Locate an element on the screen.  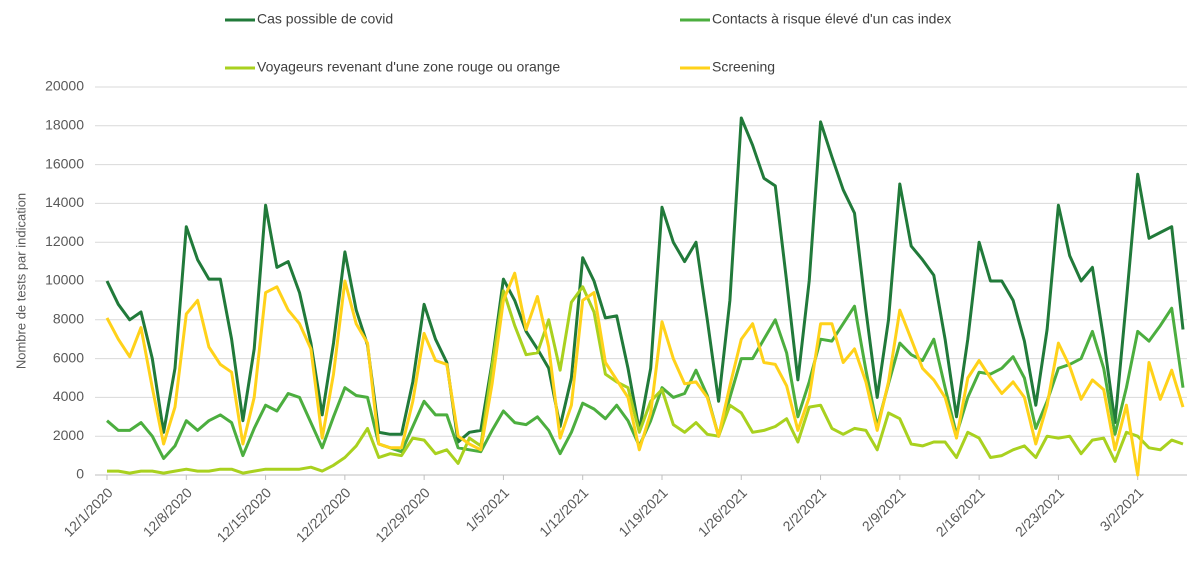
x-tick-label: 2/9/2021 is located at coordinates (884, 509).